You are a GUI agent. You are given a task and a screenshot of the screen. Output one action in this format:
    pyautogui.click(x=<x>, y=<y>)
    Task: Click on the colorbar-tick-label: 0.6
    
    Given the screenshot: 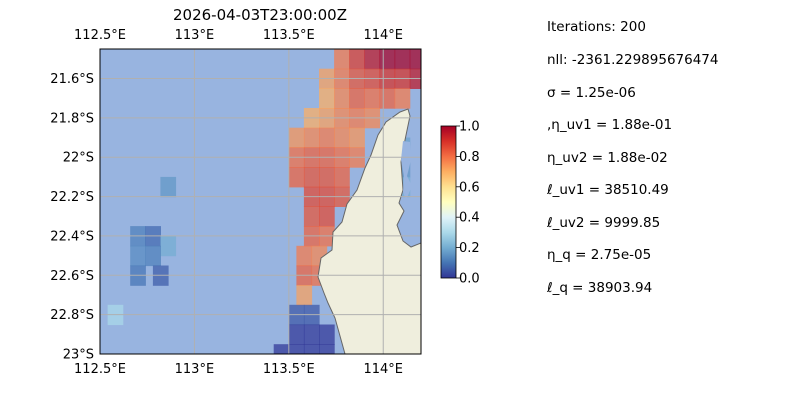 What is the action you would take?
    pyautogui.click(x=469, y=187)
    